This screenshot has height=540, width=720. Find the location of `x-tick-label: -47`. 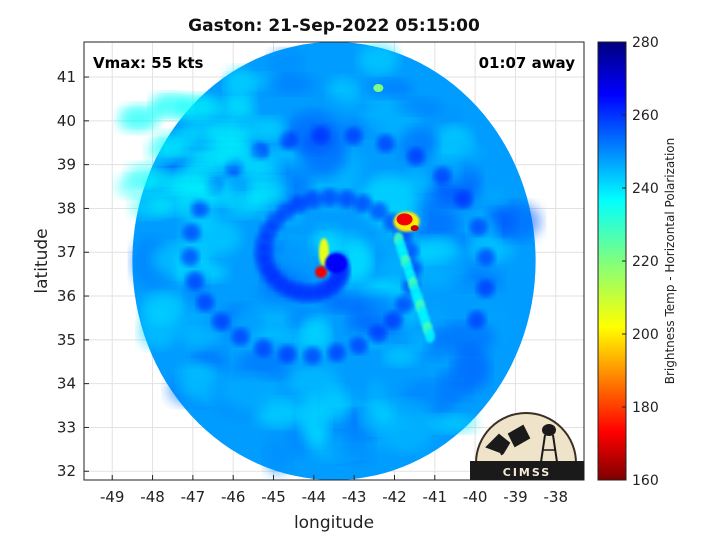

x-tick-label: -47 is located at coordinates (193, 497).